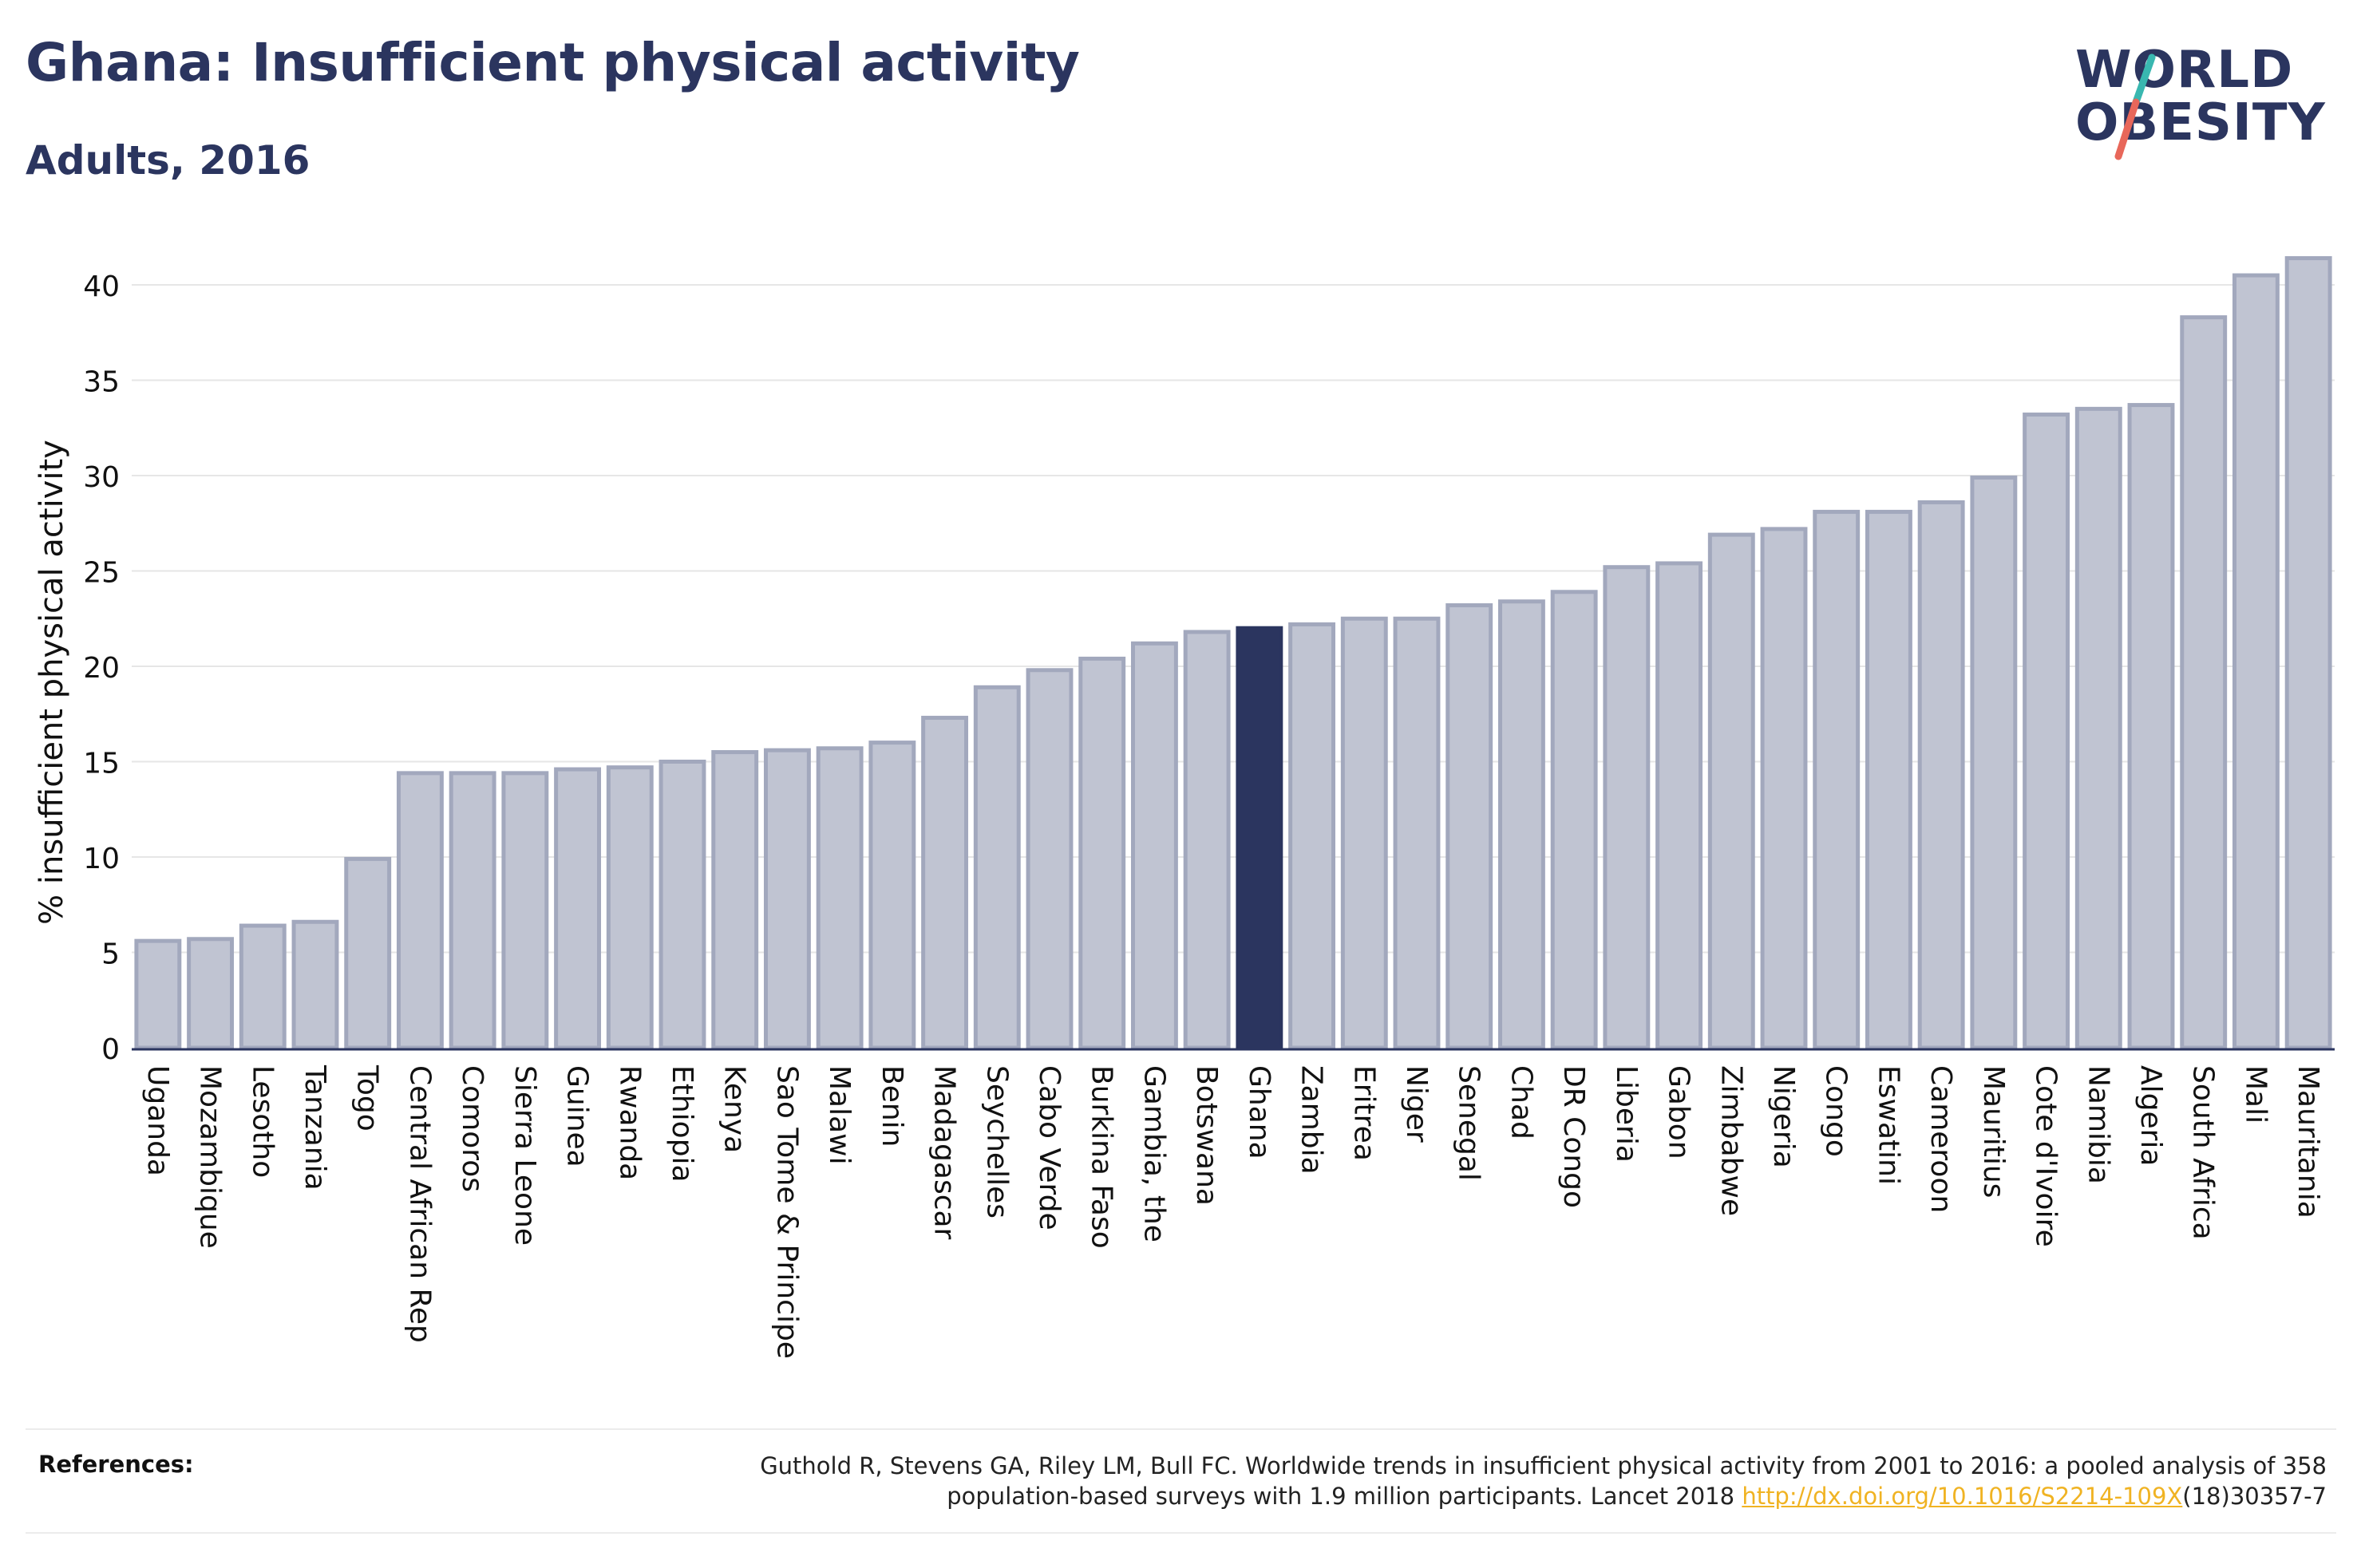 The height and width of the screenshot is (1568, 2361). What do you see at coordinates (996, 1141) in the screenshot?
I see `x-tick-label: Seychelles` at bounding box center [996, 1141].